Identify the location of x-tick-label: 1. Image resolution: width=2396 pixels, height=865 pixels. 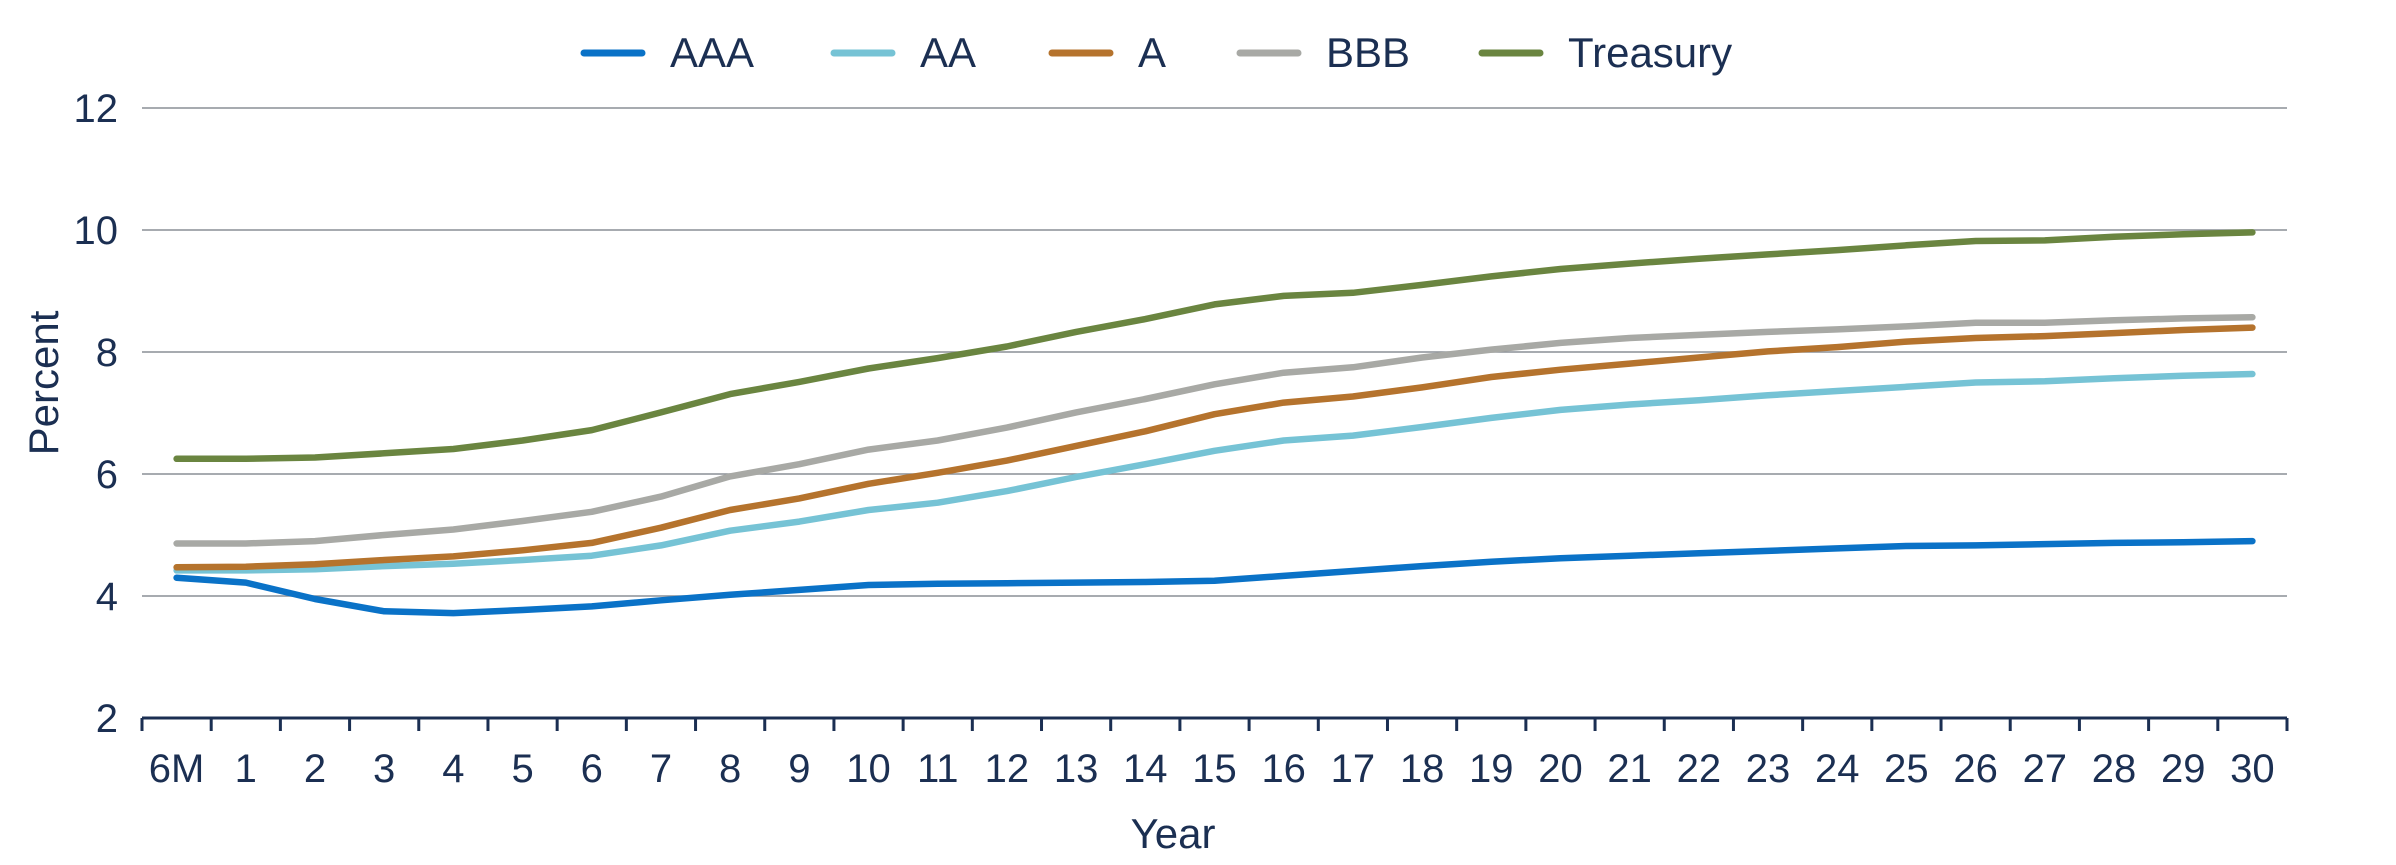
(246, 769).